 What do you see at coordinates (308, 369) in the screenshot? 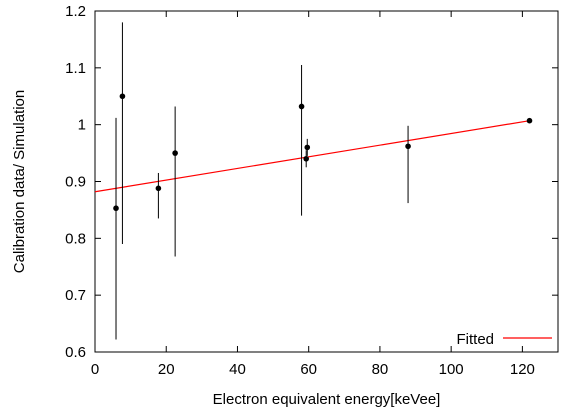
I see `x-tick-label: 60` at bounding box center [308, 369].